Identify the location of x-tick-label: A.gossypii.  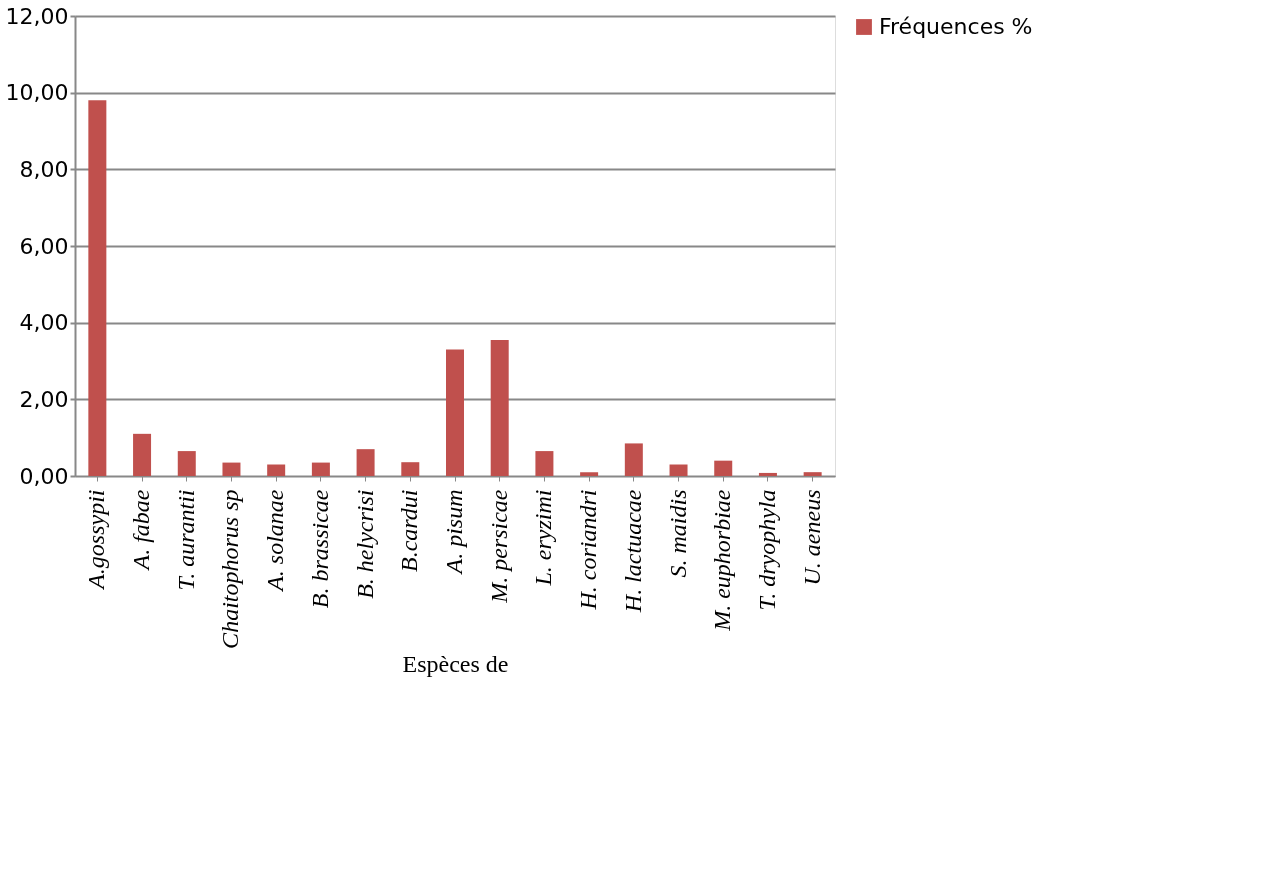
(96, 540).